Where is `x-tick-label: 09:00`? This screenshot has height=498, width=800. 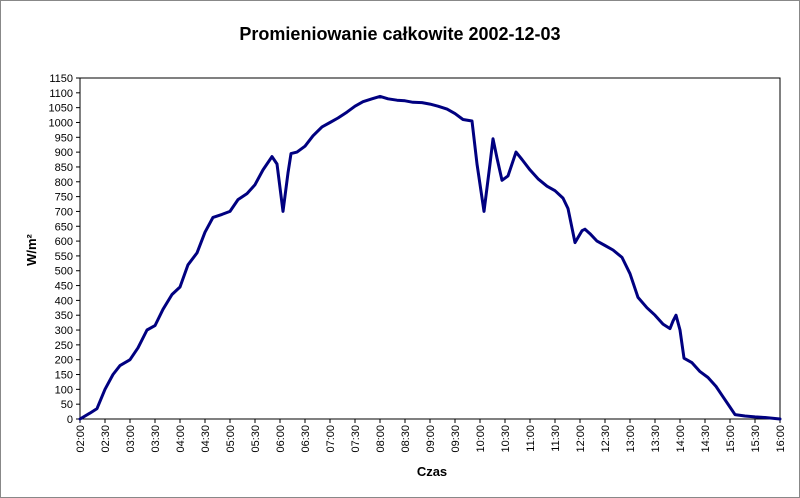
x-tick-label: 09:00 is located at coordinates (431, 439).